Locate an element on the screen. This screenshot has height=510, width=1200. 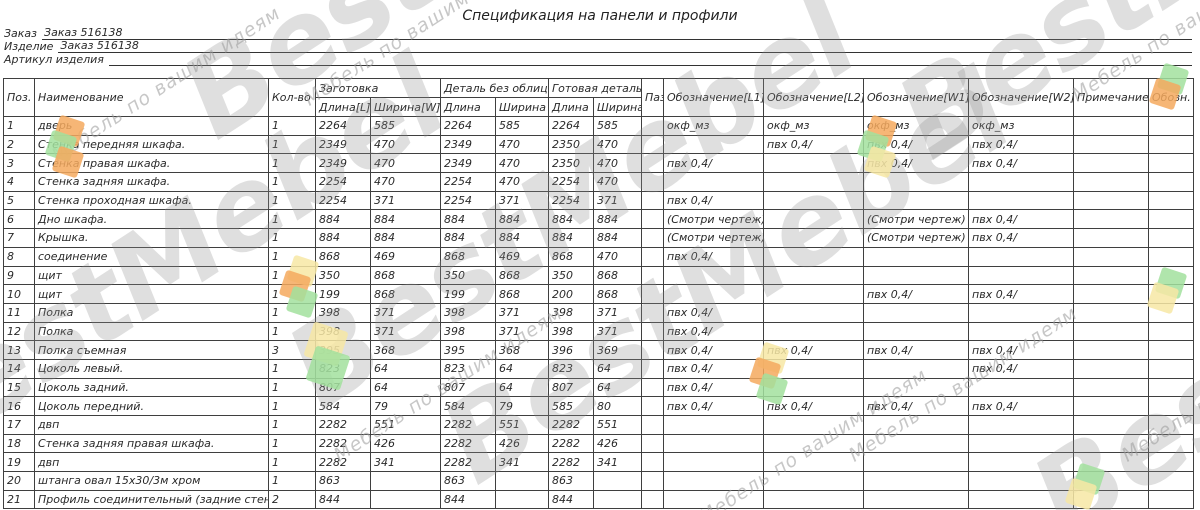
cell-zag-wid: 64 is located at coordinates (405, 368).